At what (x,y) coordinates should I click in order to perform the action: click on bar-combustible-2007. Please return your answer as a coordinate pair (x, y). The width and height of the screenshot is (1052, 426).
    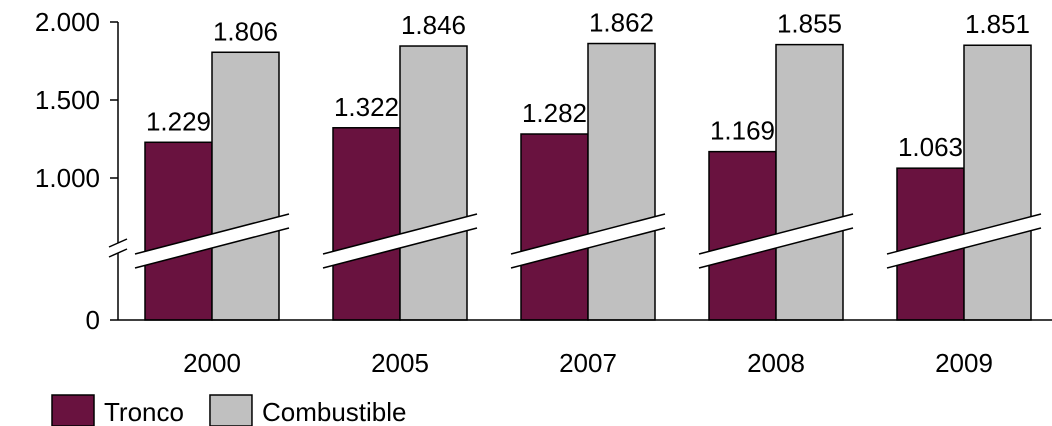
    Looking at the image, I should click on (621, 181).